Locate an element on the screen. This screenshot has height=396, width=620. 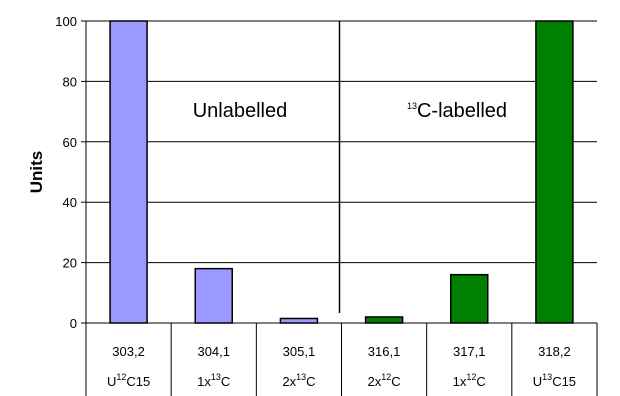
y-tick-label: 60 is located at coordinates (70, 142).